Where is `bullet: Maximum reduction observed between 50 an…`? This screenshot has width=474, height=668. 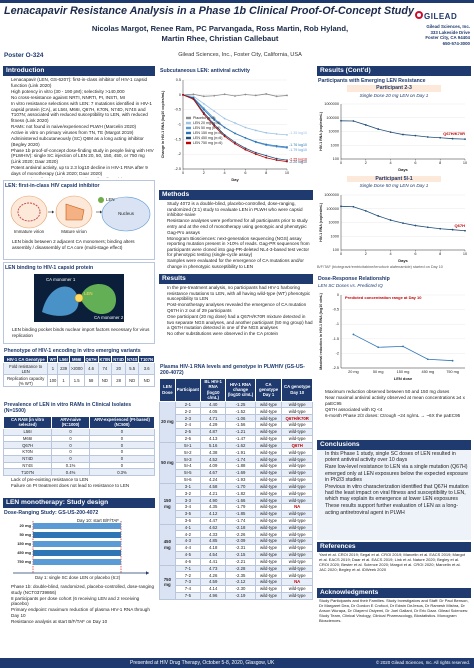 bullet: Maximum reduction observed between 50 an… is located at coordinates (398, 392).